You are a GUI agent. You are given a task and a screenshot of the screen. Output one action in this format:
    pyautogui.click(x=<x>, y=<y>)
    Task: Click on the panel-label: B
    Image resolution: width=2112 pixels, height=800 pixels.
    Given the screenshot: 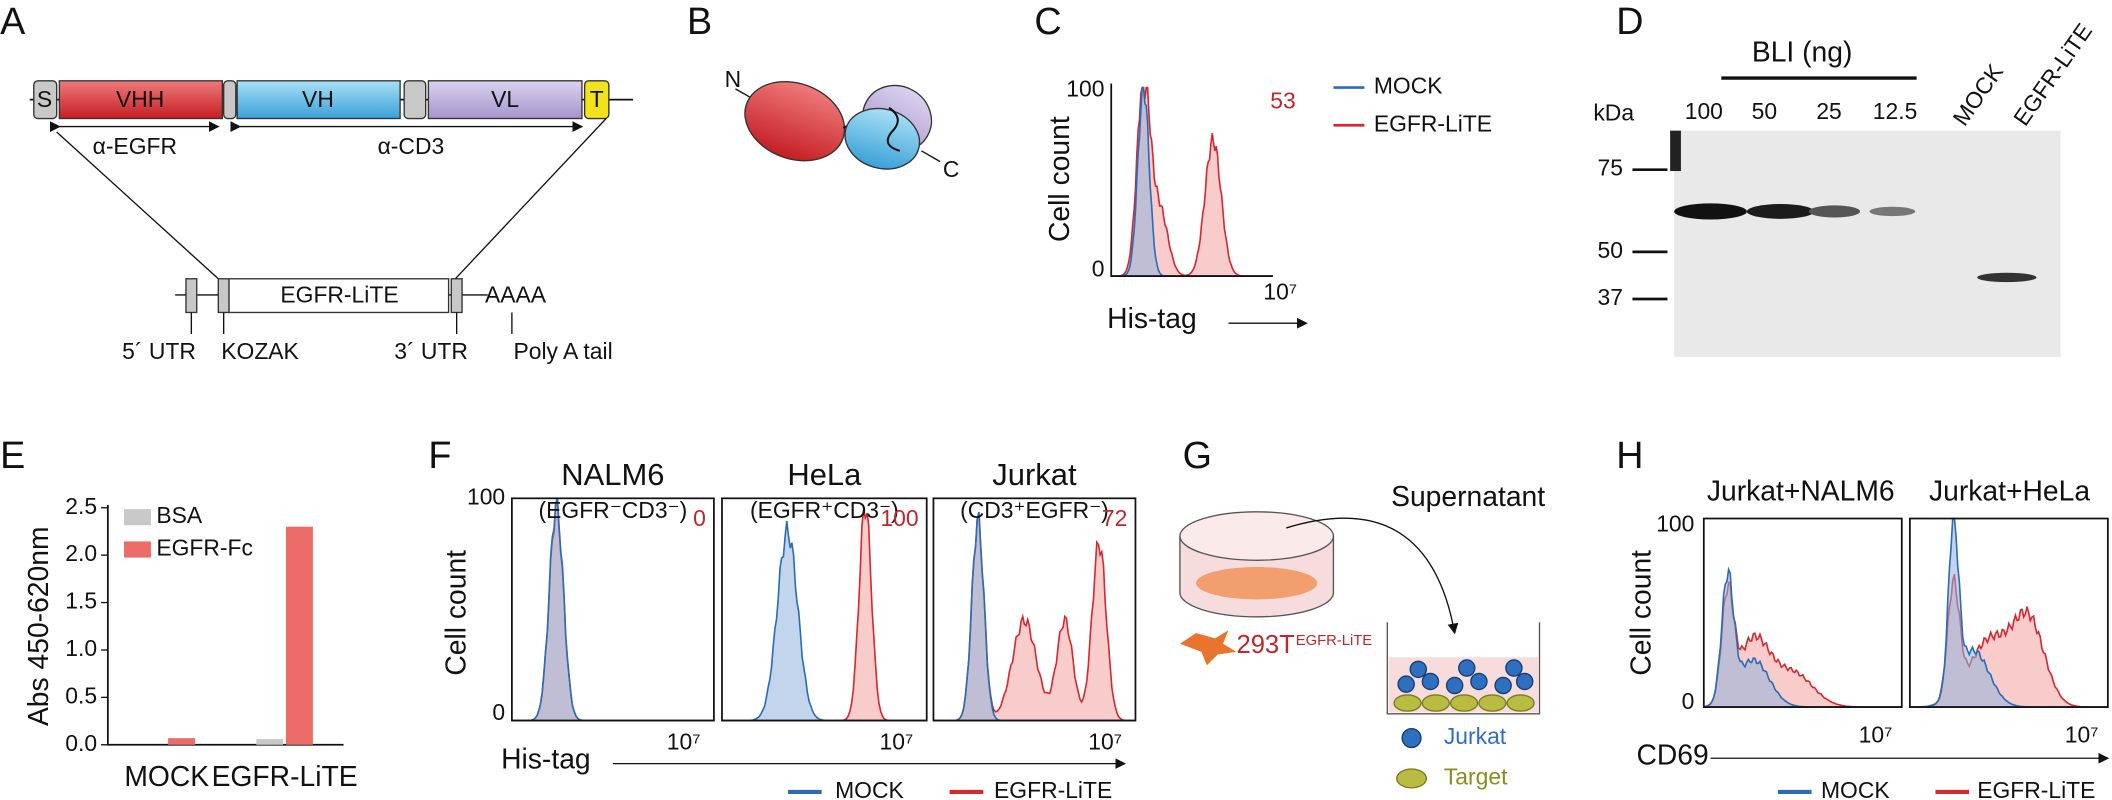 What is the action you would take?
    pyautogui.click(x=699, y=21)
    